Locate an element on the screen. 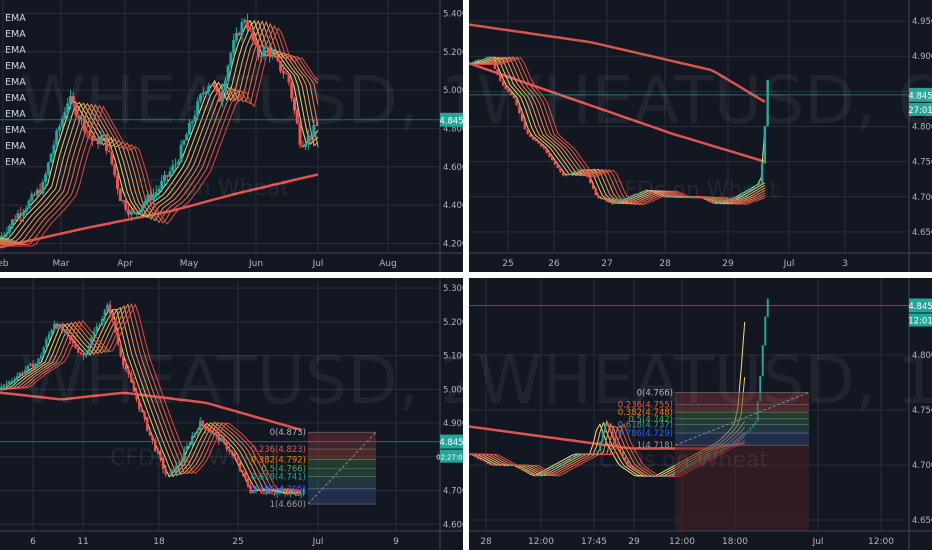 The height and width of the screenshot is (550, 932). fib-level-label: 0(4.766) is located at coordinates (655, 393).